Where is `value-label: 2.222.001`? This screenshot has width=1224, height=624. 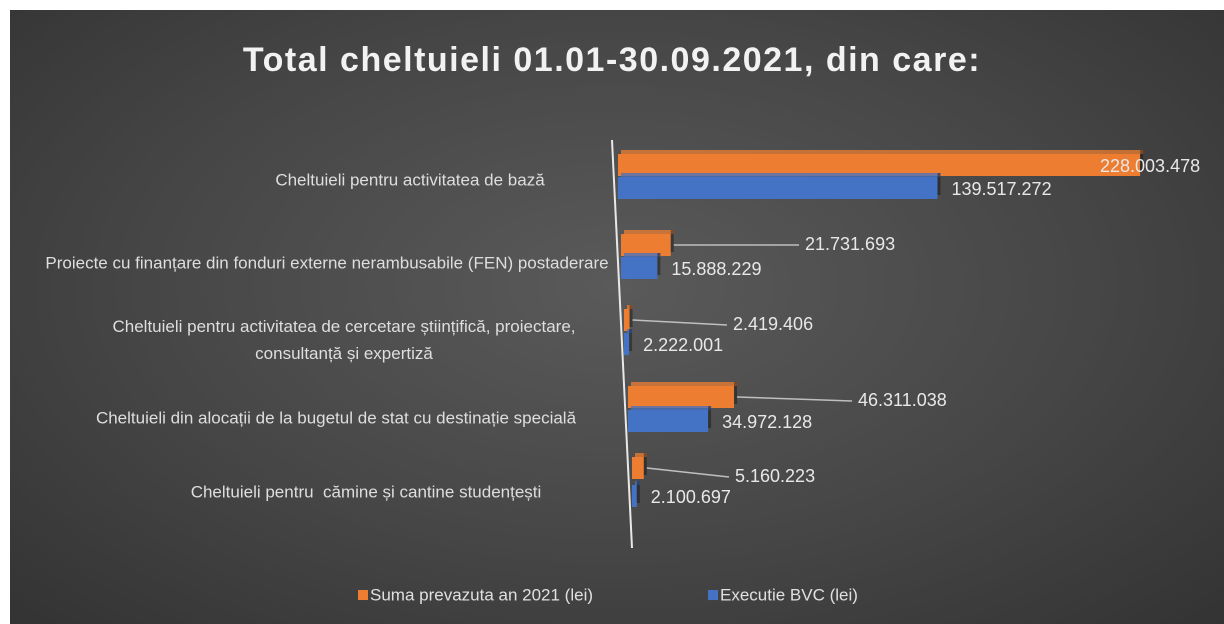
value-label: 2.222.001 is located at coordinates (683, 345).